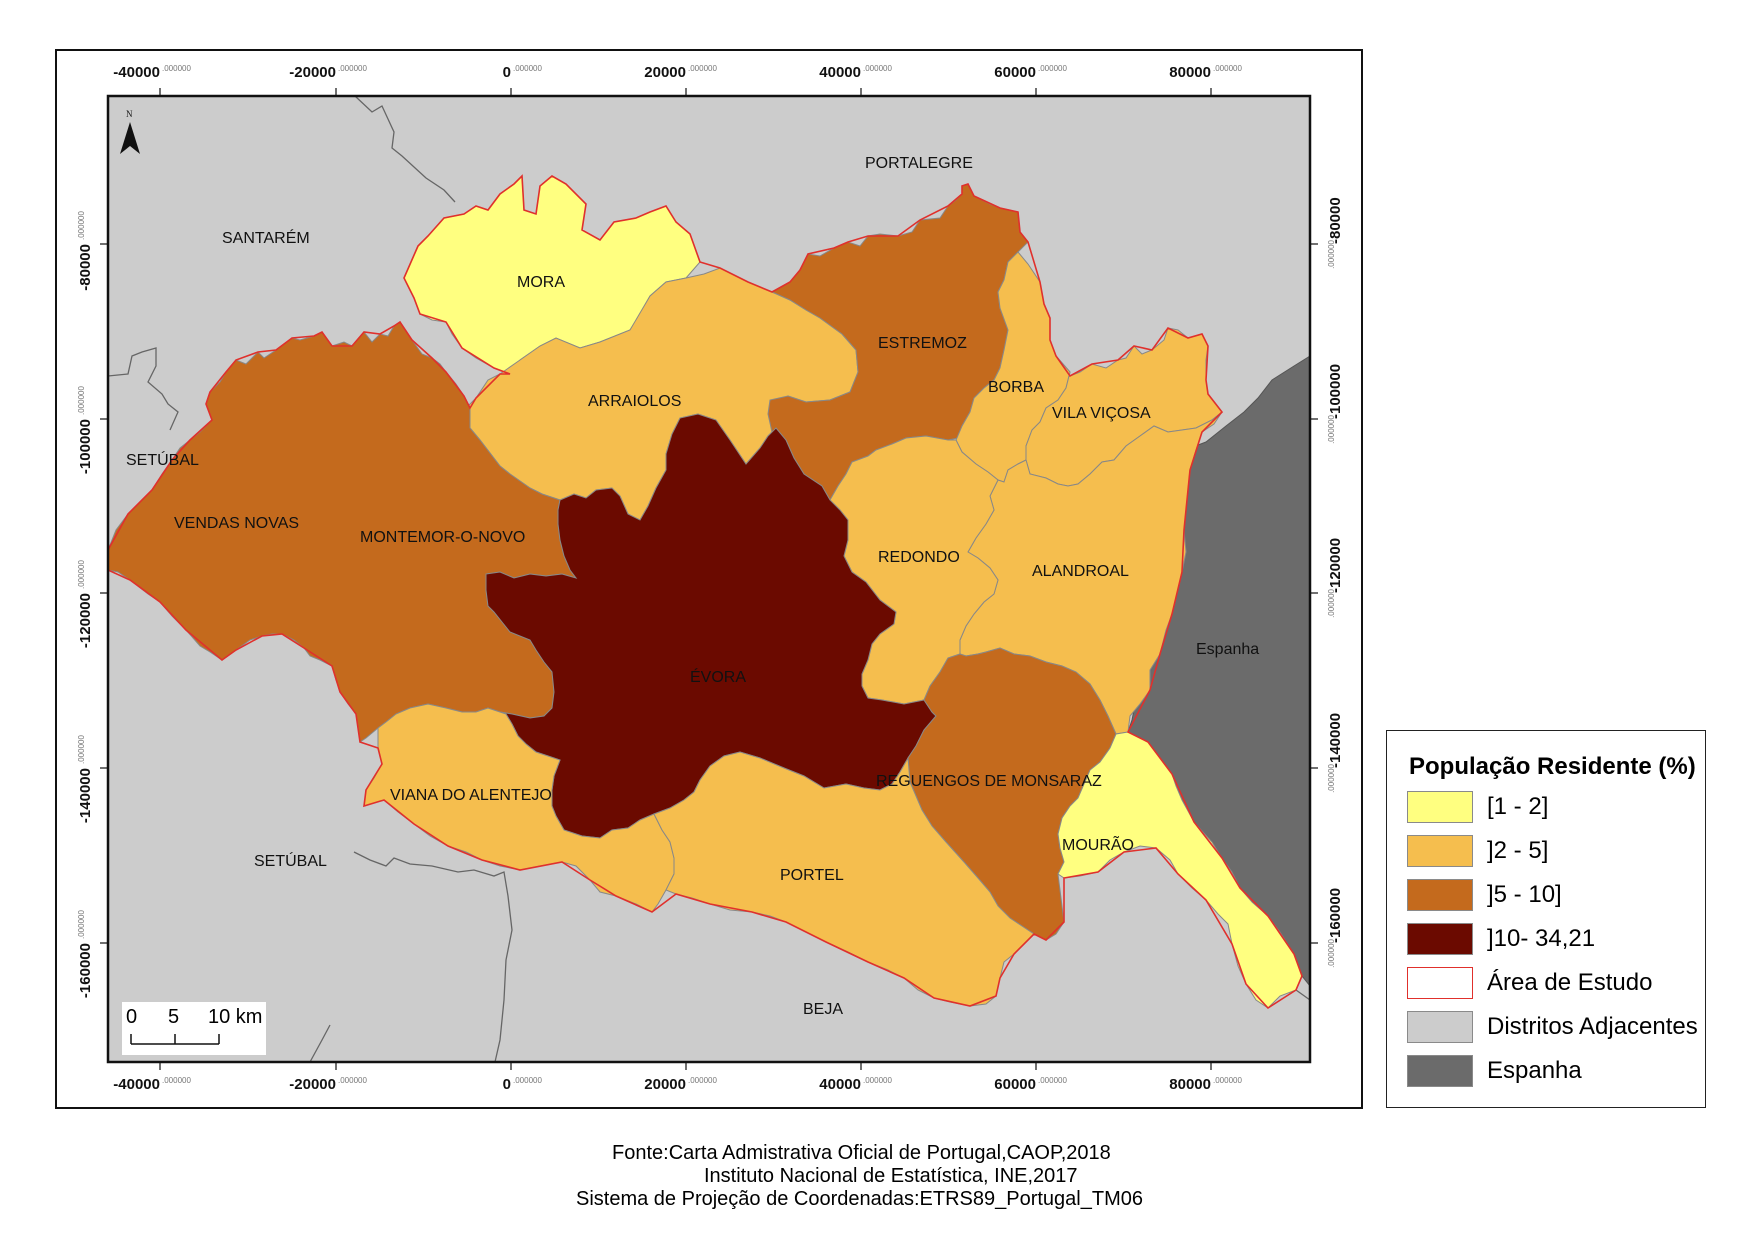  Describe the element at coordinates (162, 459) in the screenshot. I see `label-setubal-north: SETÚBAL` at that location.